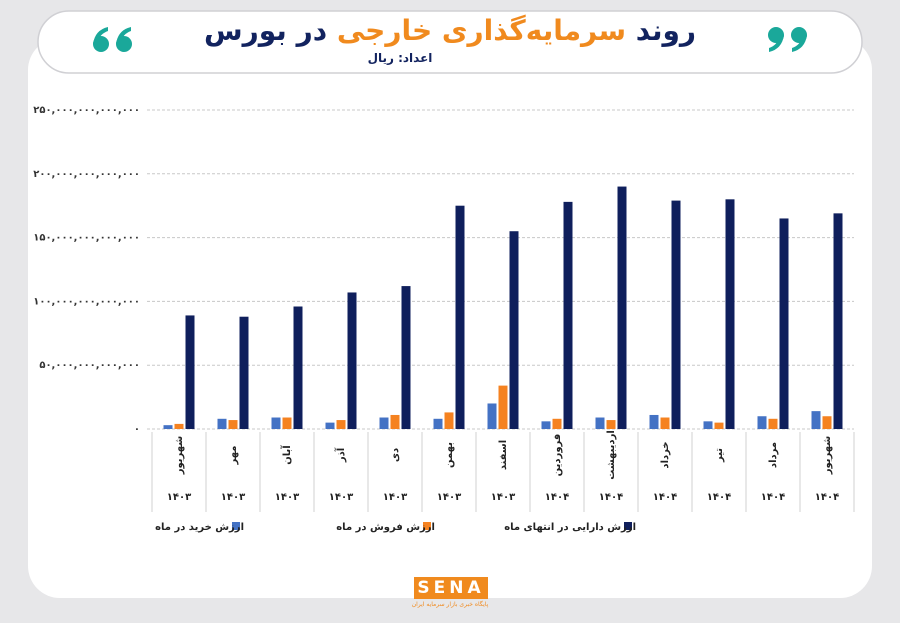 This screenshot has width=900, height=623. What do you see at coordinates (611, 455) in the screenshot?
I see `x-tick-label: اردیبهشت` at bounding box center [611, 455].